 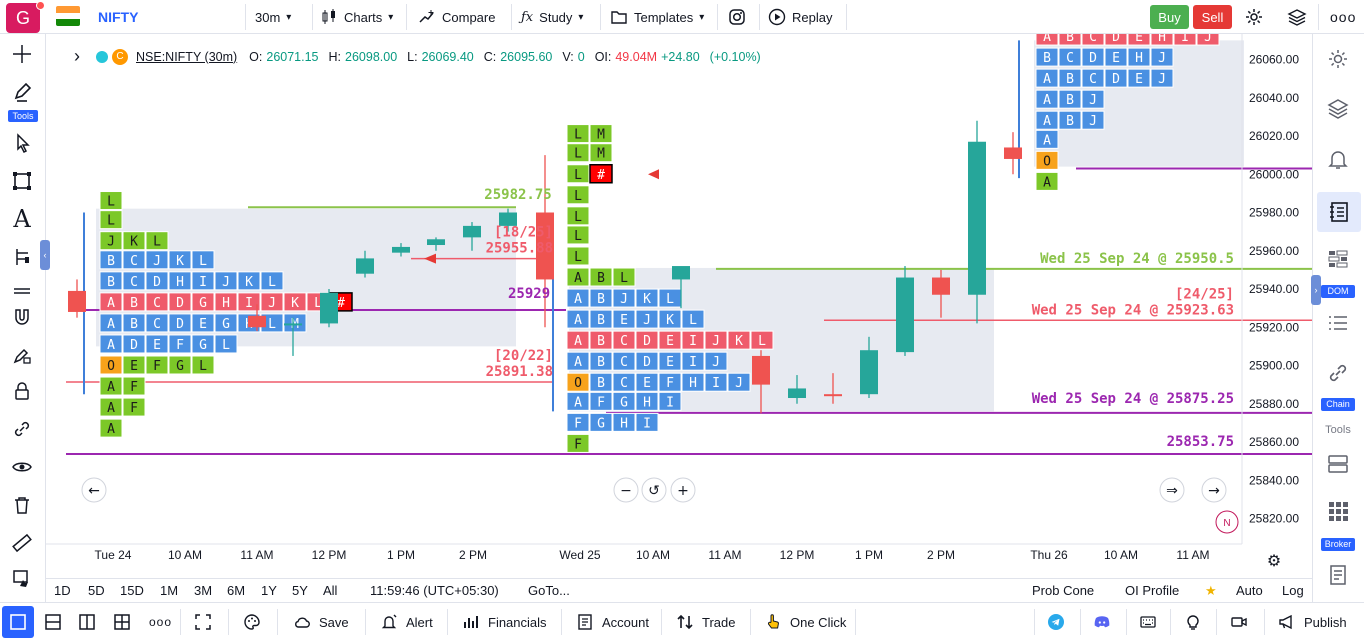 What do you see at coordinates (22, 92) in the screenshot?
I see `pencil-tool` at bounding box center [22, 92].